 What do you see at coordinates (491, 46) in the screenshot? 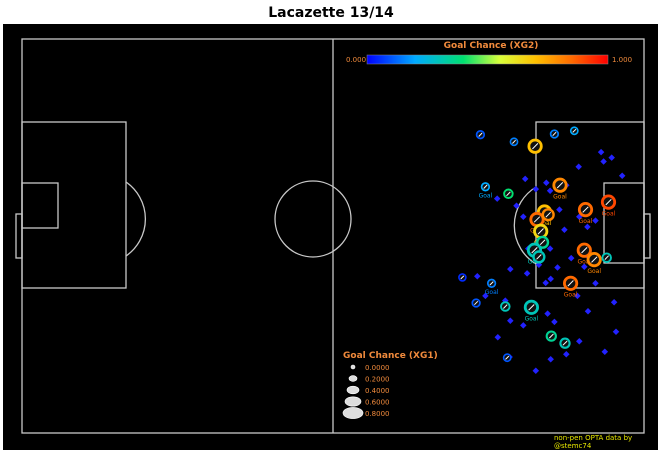
I see `colorbar-title: Goal Chance (XG2)` at bounding box center [491, 46].